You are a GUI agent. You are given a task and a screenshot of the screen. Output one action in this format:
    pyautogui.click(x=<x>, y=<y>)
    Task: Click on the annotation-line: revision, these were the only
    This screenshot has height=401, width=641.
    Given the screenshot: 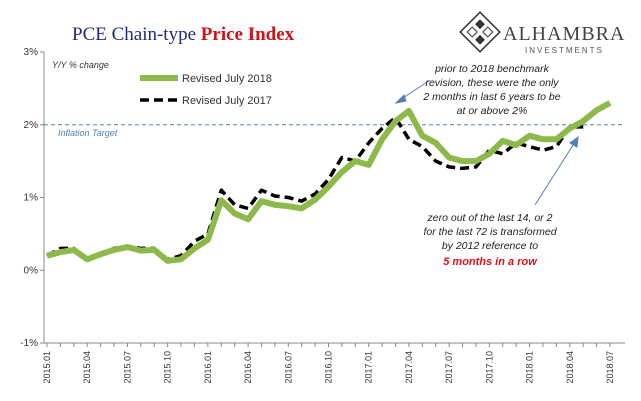 What is the action you would take?
    pyautogui.click(x=492, y=83)
    